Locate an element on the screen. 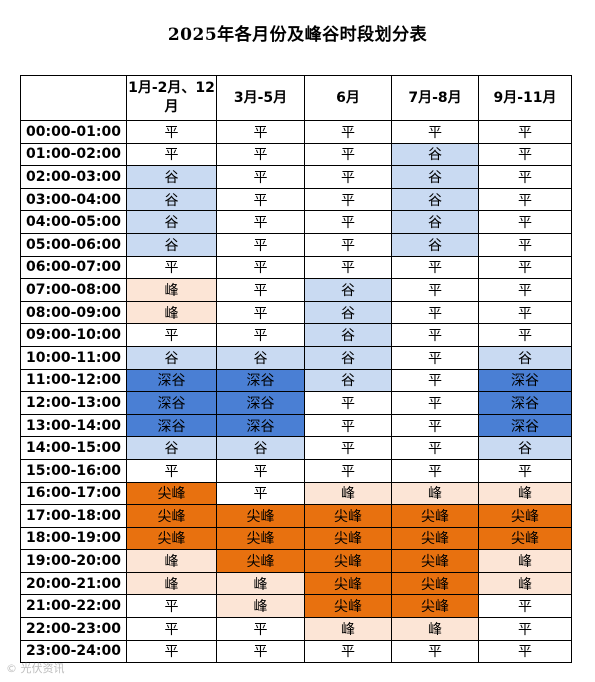 The image size is (595, 682). time-slot-cell: 23:00-24:00 is located at coordinates (73, 651).